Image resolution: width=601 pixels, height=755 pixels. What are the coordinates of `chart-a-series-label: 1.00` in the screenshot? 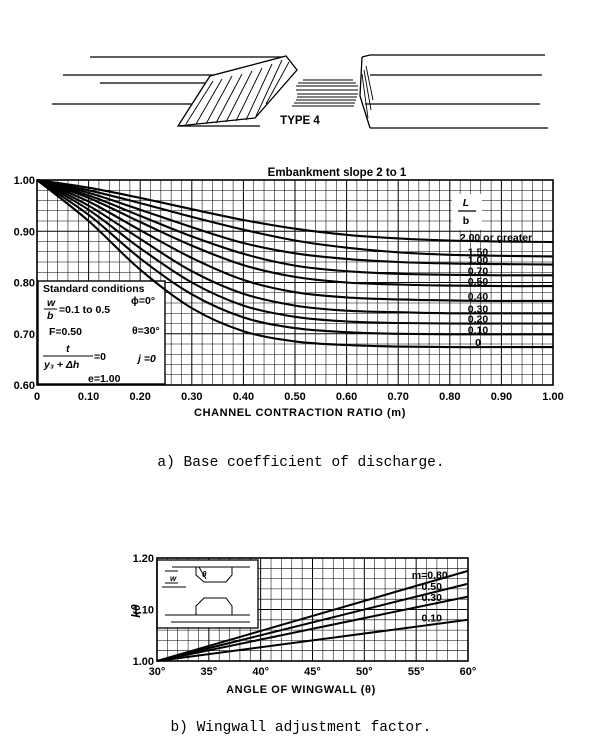 It's located at (478, 261).